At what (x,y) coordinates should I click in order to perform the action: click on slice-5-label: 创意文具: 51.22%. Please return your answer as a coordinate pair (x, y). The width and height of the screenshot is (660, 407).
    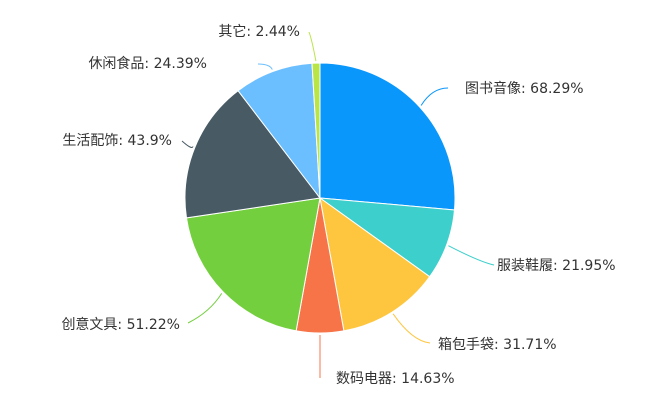
    Looking at the image, I should click on (120, 324).